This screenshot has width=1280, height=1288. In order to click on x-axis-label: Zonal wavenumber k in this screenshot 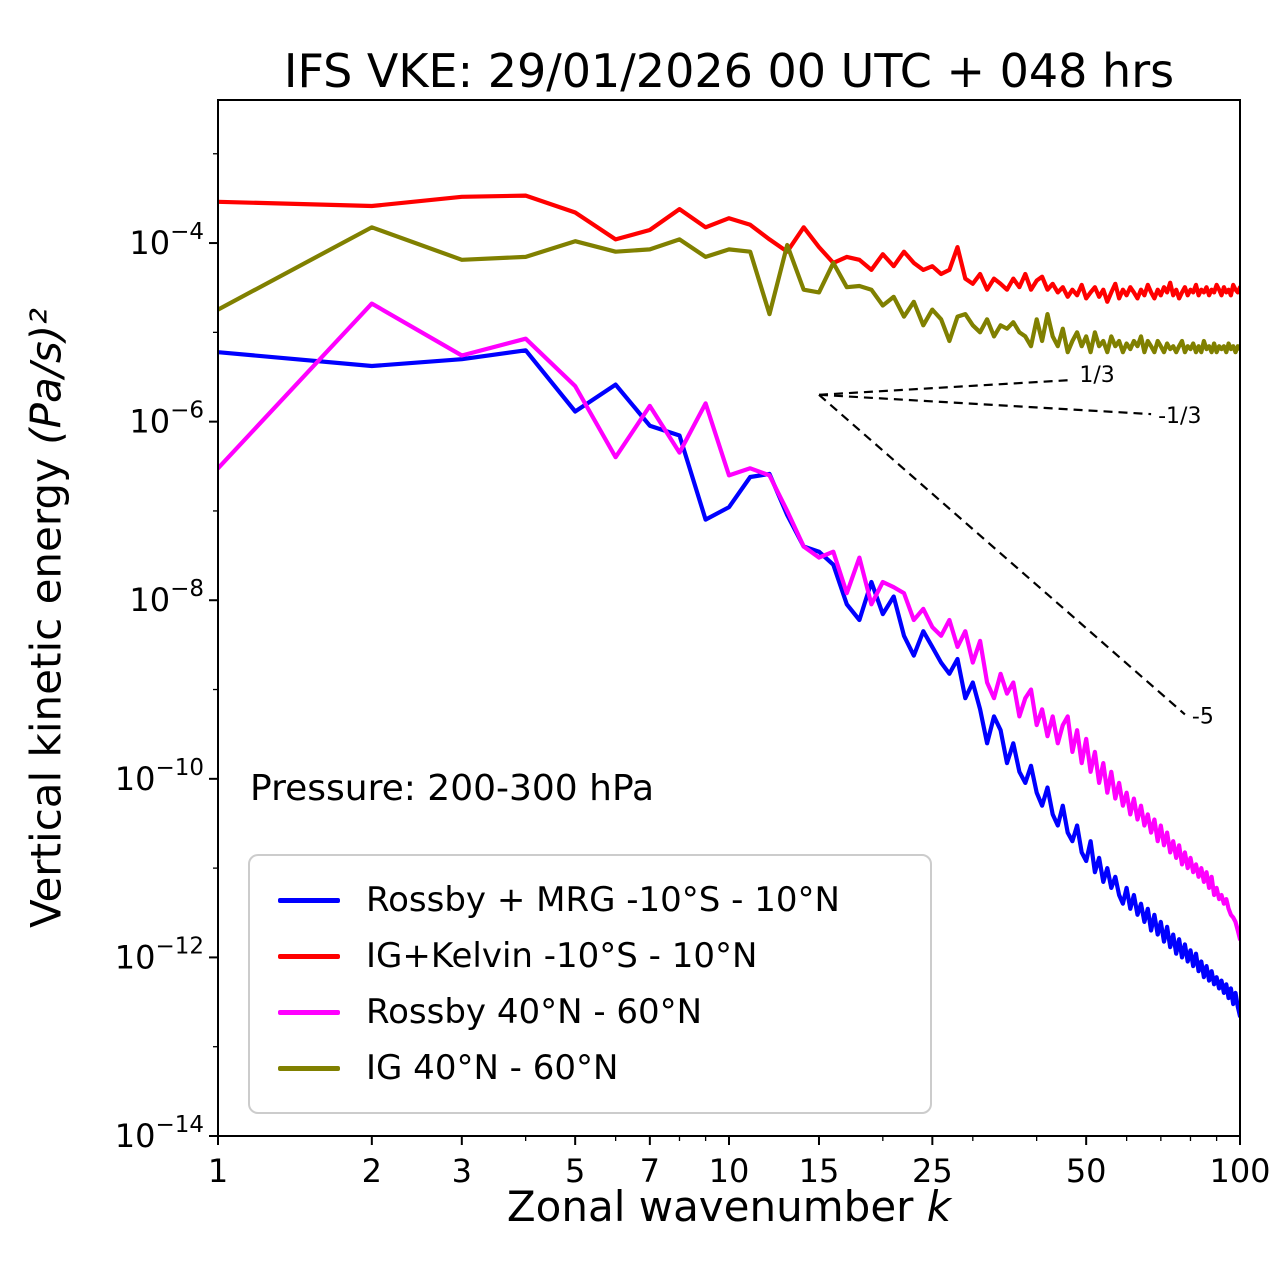, I will do `click(729, 1206)`.